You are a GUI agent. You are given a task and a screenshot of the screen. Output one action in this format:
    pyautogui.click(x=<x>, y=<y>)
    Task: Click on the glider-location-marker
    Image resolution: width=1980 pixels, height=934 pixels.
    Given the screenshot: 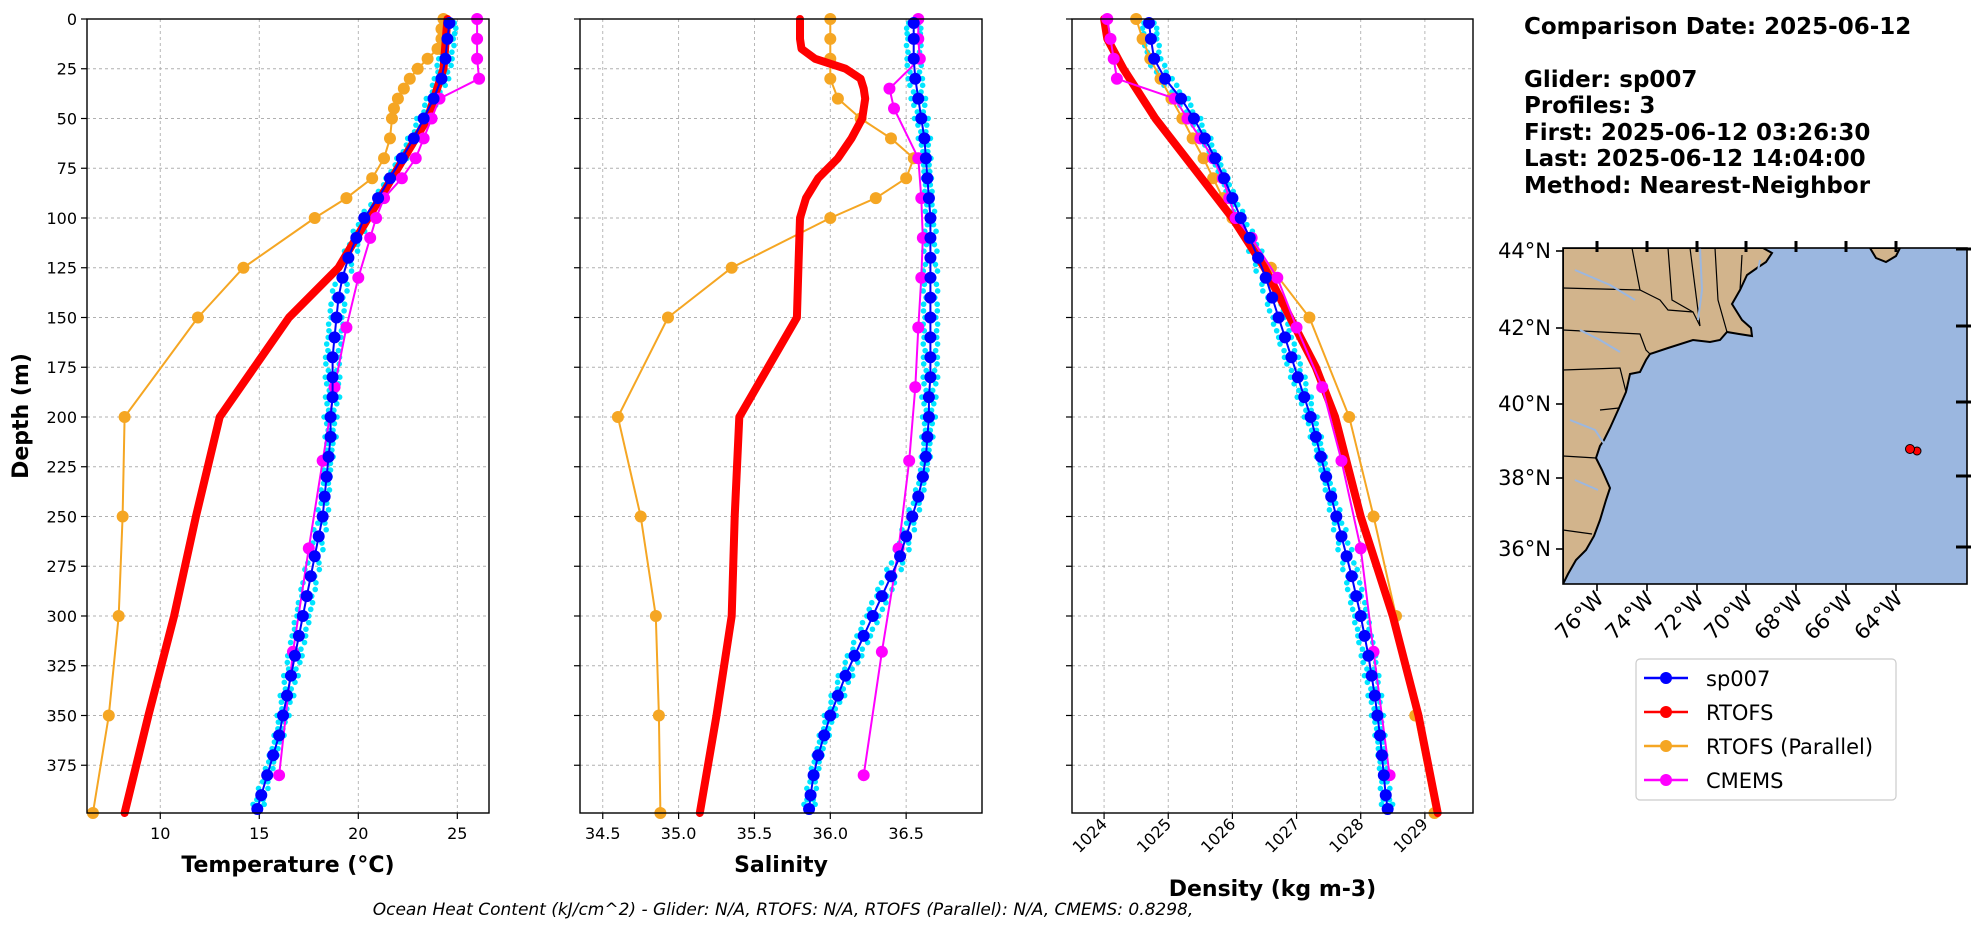 What is the action you would take?
    pyautogui.click(x=1913, y=450)
    